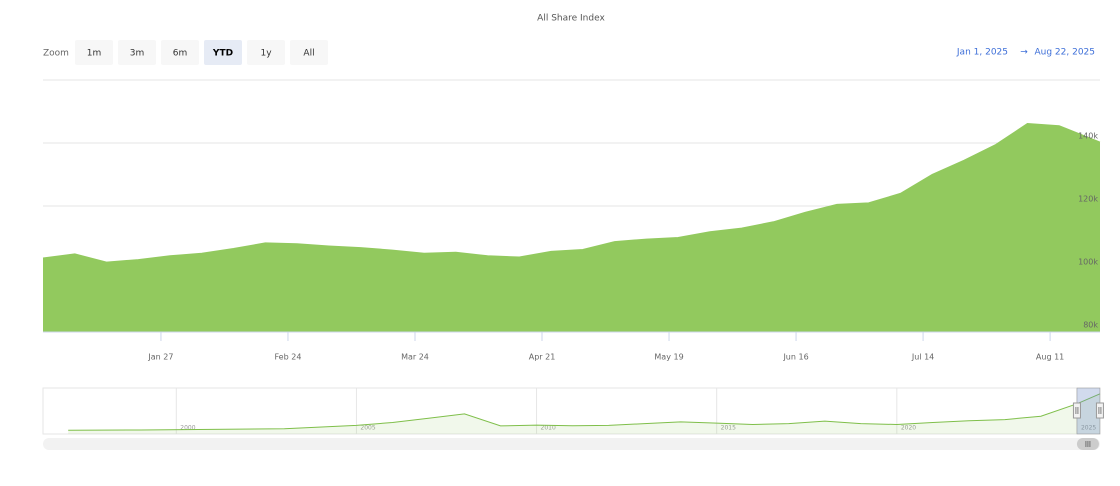 The image size is (1120, 486). Describe the element at coordinates (1088, 262) in the screenshot. I see `y-tick-label: 100k` at that location.